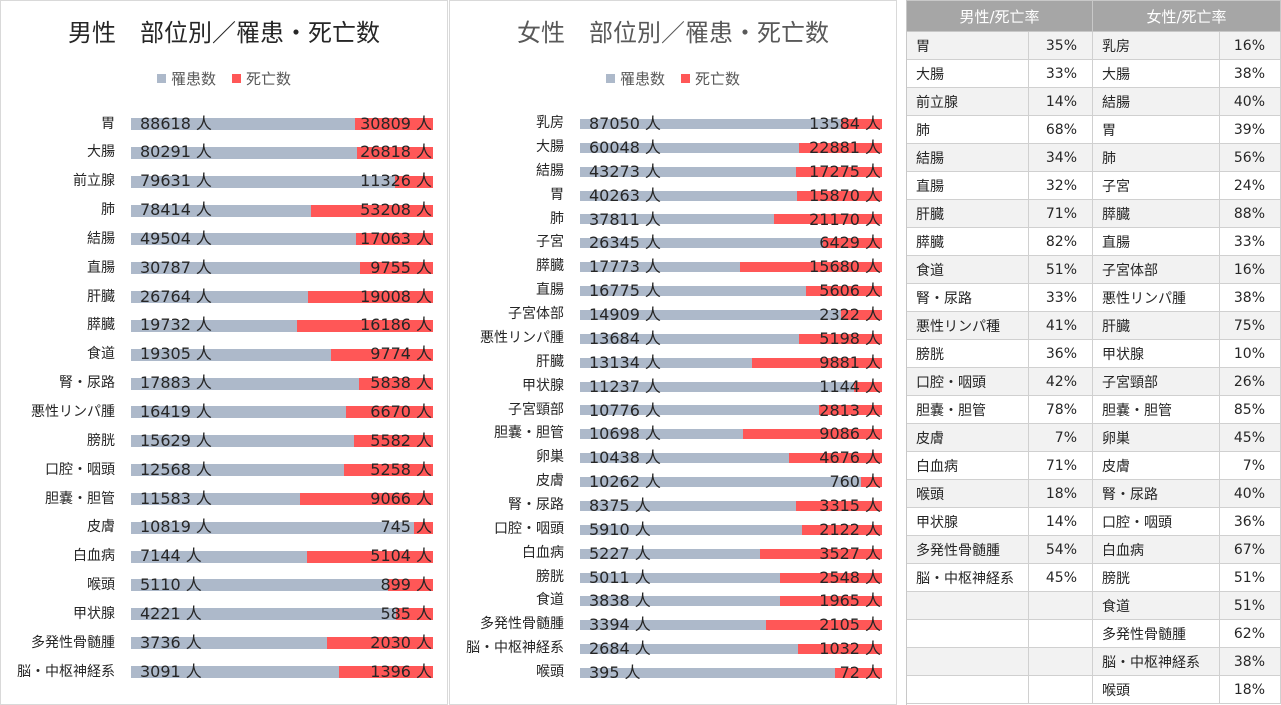 Image resolution: width=1281 pixels, height=705 pixels. Describe the element at coordinates (614, 482) in the screenshot. I see `incidence-value: 10262` at that location.